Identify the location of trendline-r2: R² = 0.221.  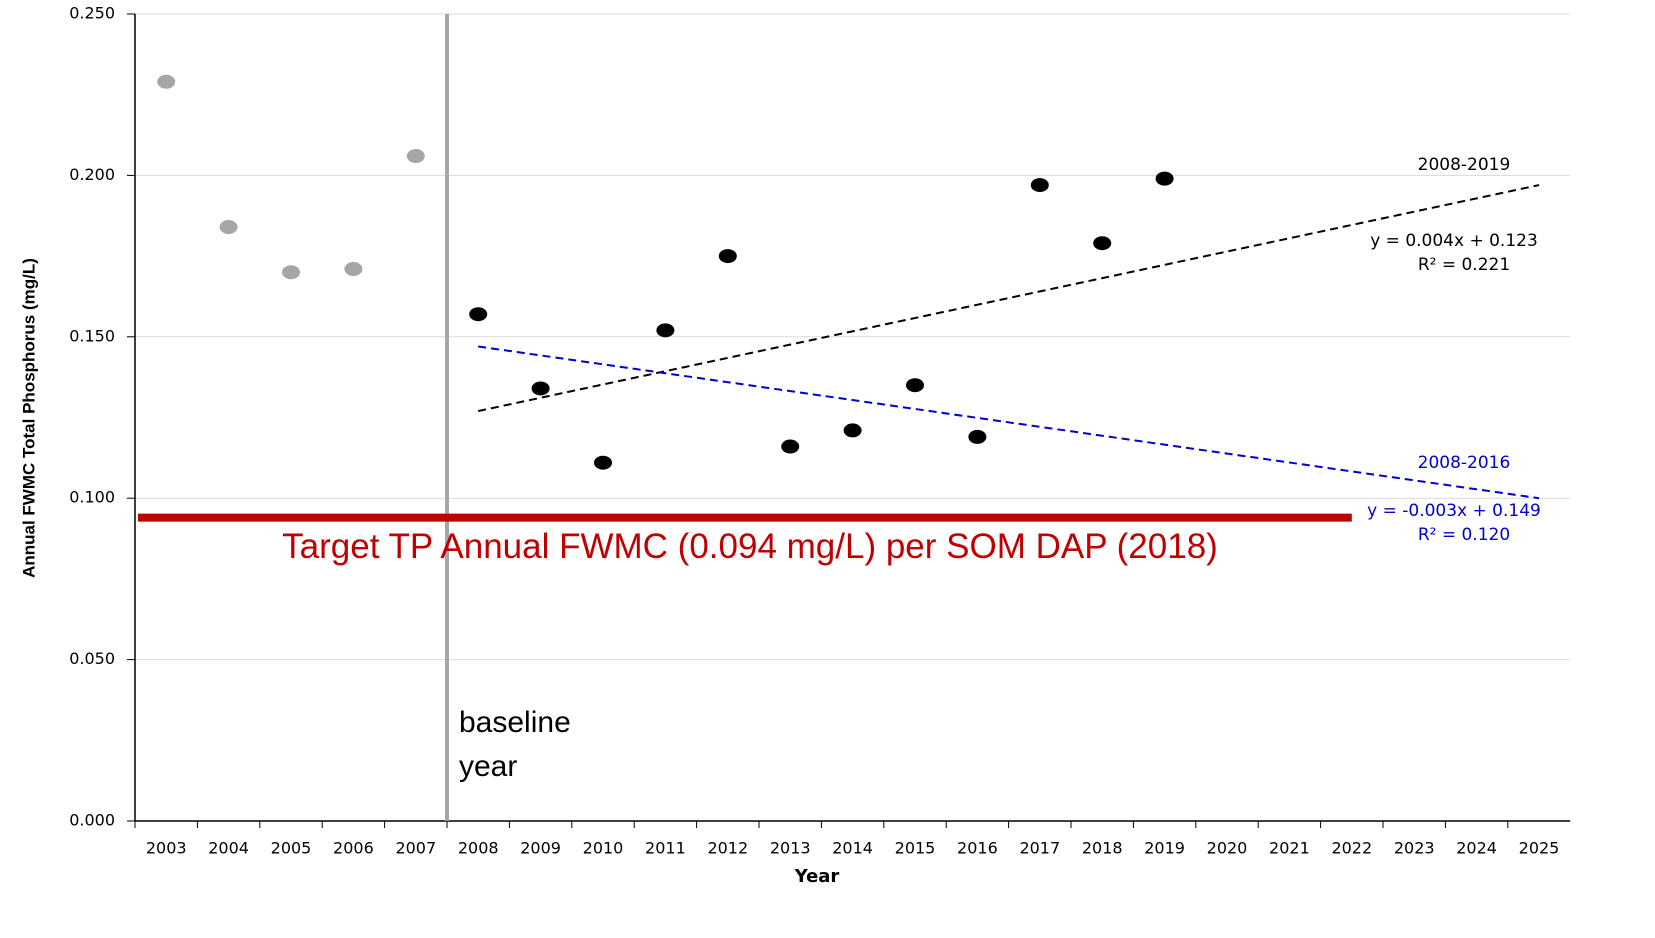
(1464, 265).